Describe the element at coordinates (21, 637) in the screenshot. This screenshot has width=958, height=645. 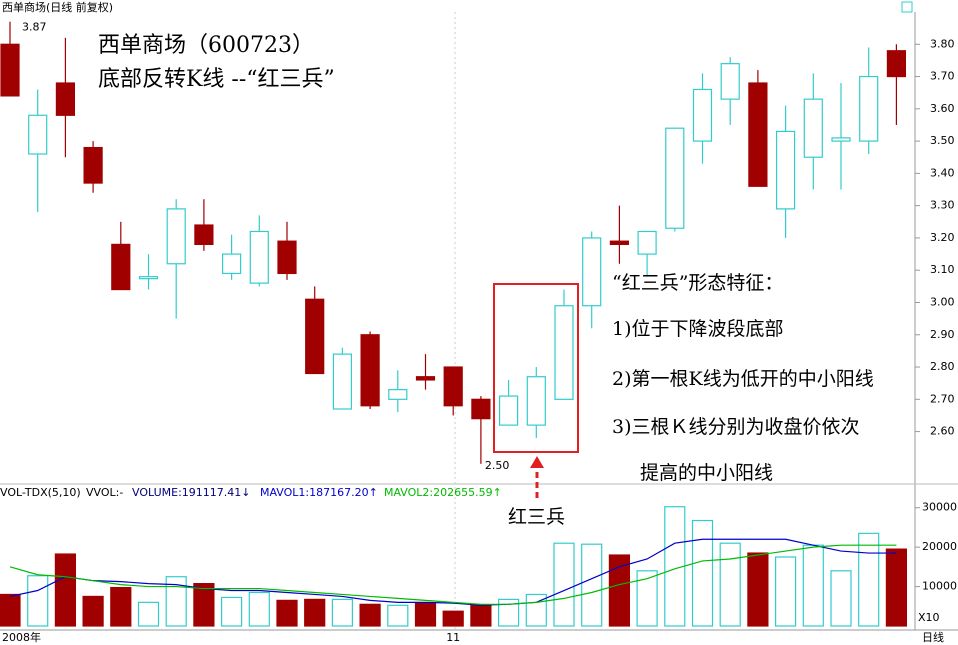
I see `x-tick-label: 2008年` at that location.